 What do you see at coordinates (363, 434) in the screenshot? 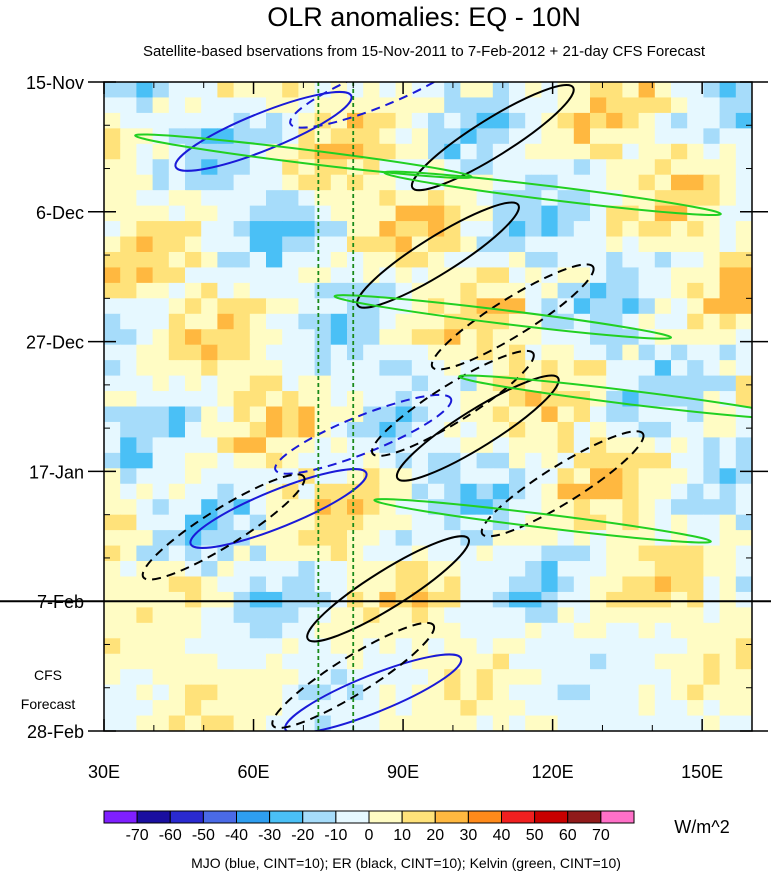
I see `mjo-contour` at bounding box center [363, 434].